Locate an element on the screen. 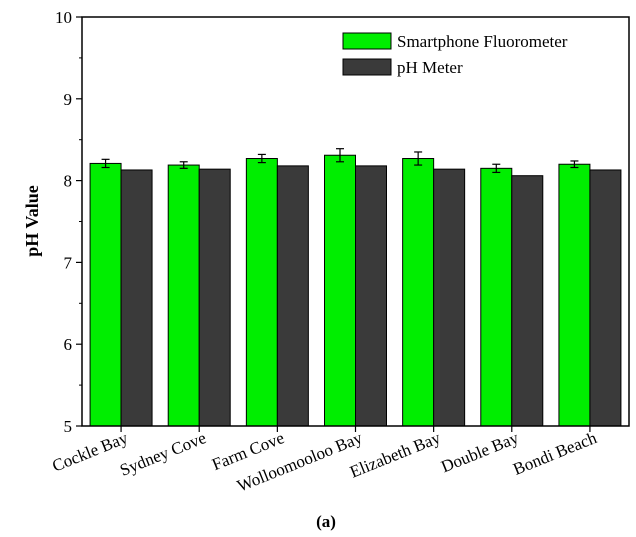 The image size is (636, 537). y-tick-label: 7 is located at coordinates (68, 262).